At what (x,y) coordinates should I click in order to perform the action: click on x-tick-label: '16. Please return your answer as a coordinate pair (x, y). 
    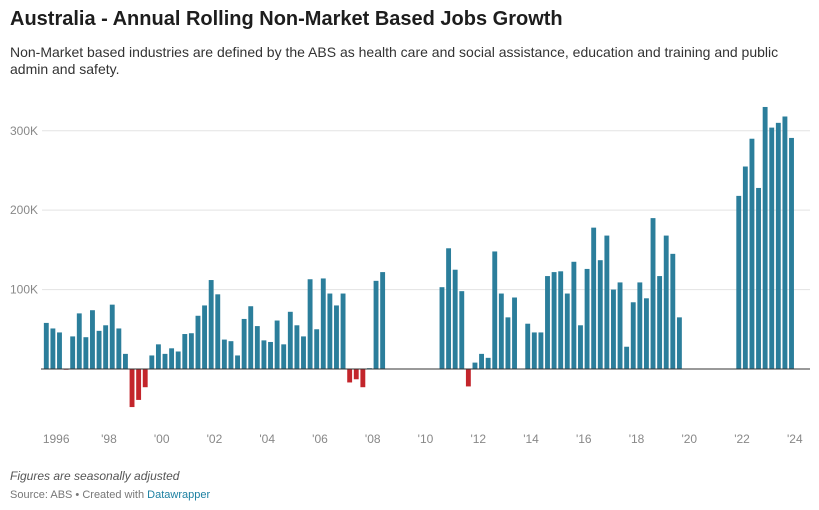
    Looking at the image, I should click on (584, 439).